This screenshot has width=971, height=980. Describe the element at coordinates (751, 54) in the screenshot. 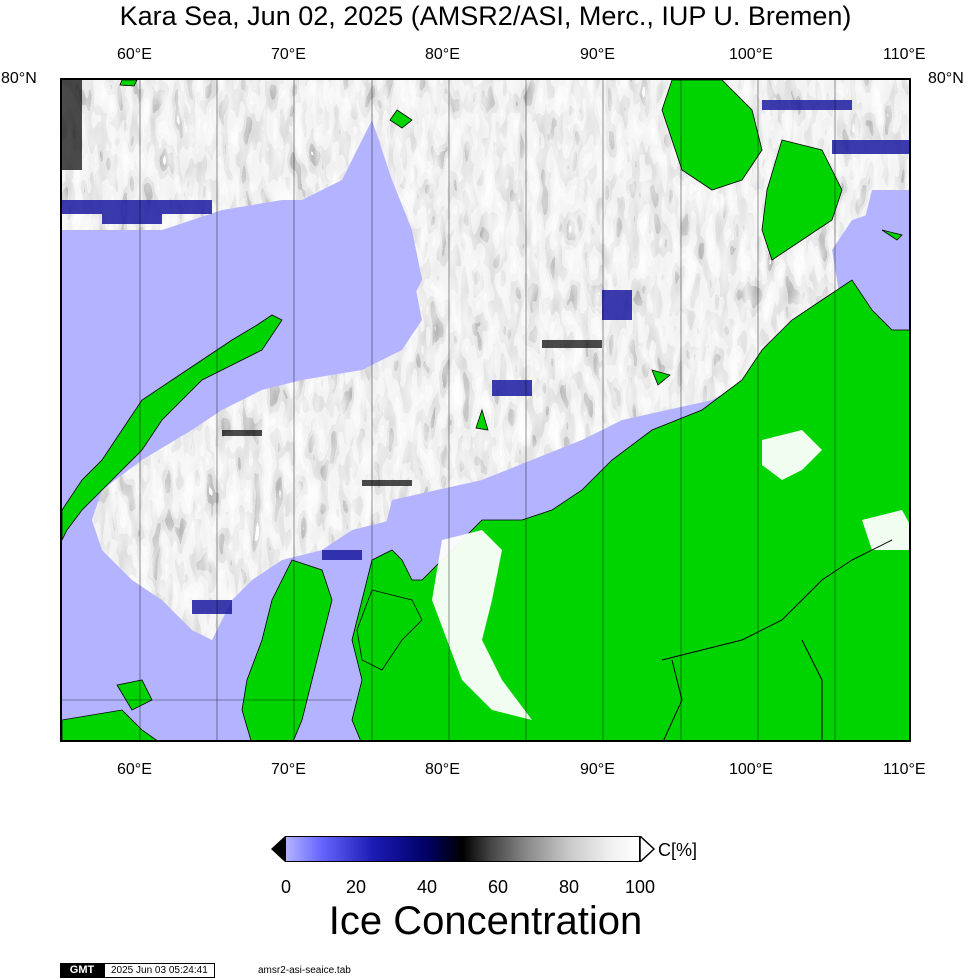

I see `lon-label-top-100e: 100°E` at that location.